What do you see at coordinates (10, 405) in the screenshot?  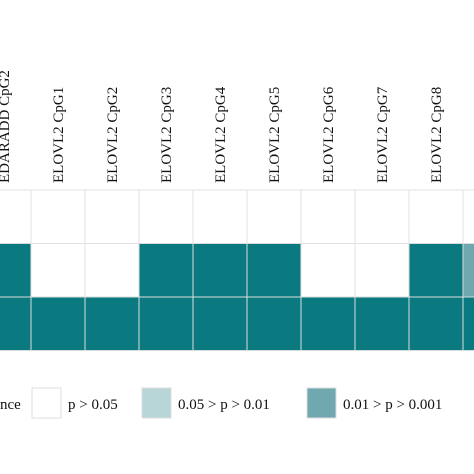 I see `legend-title: nce` at bounding box center [10, 405].